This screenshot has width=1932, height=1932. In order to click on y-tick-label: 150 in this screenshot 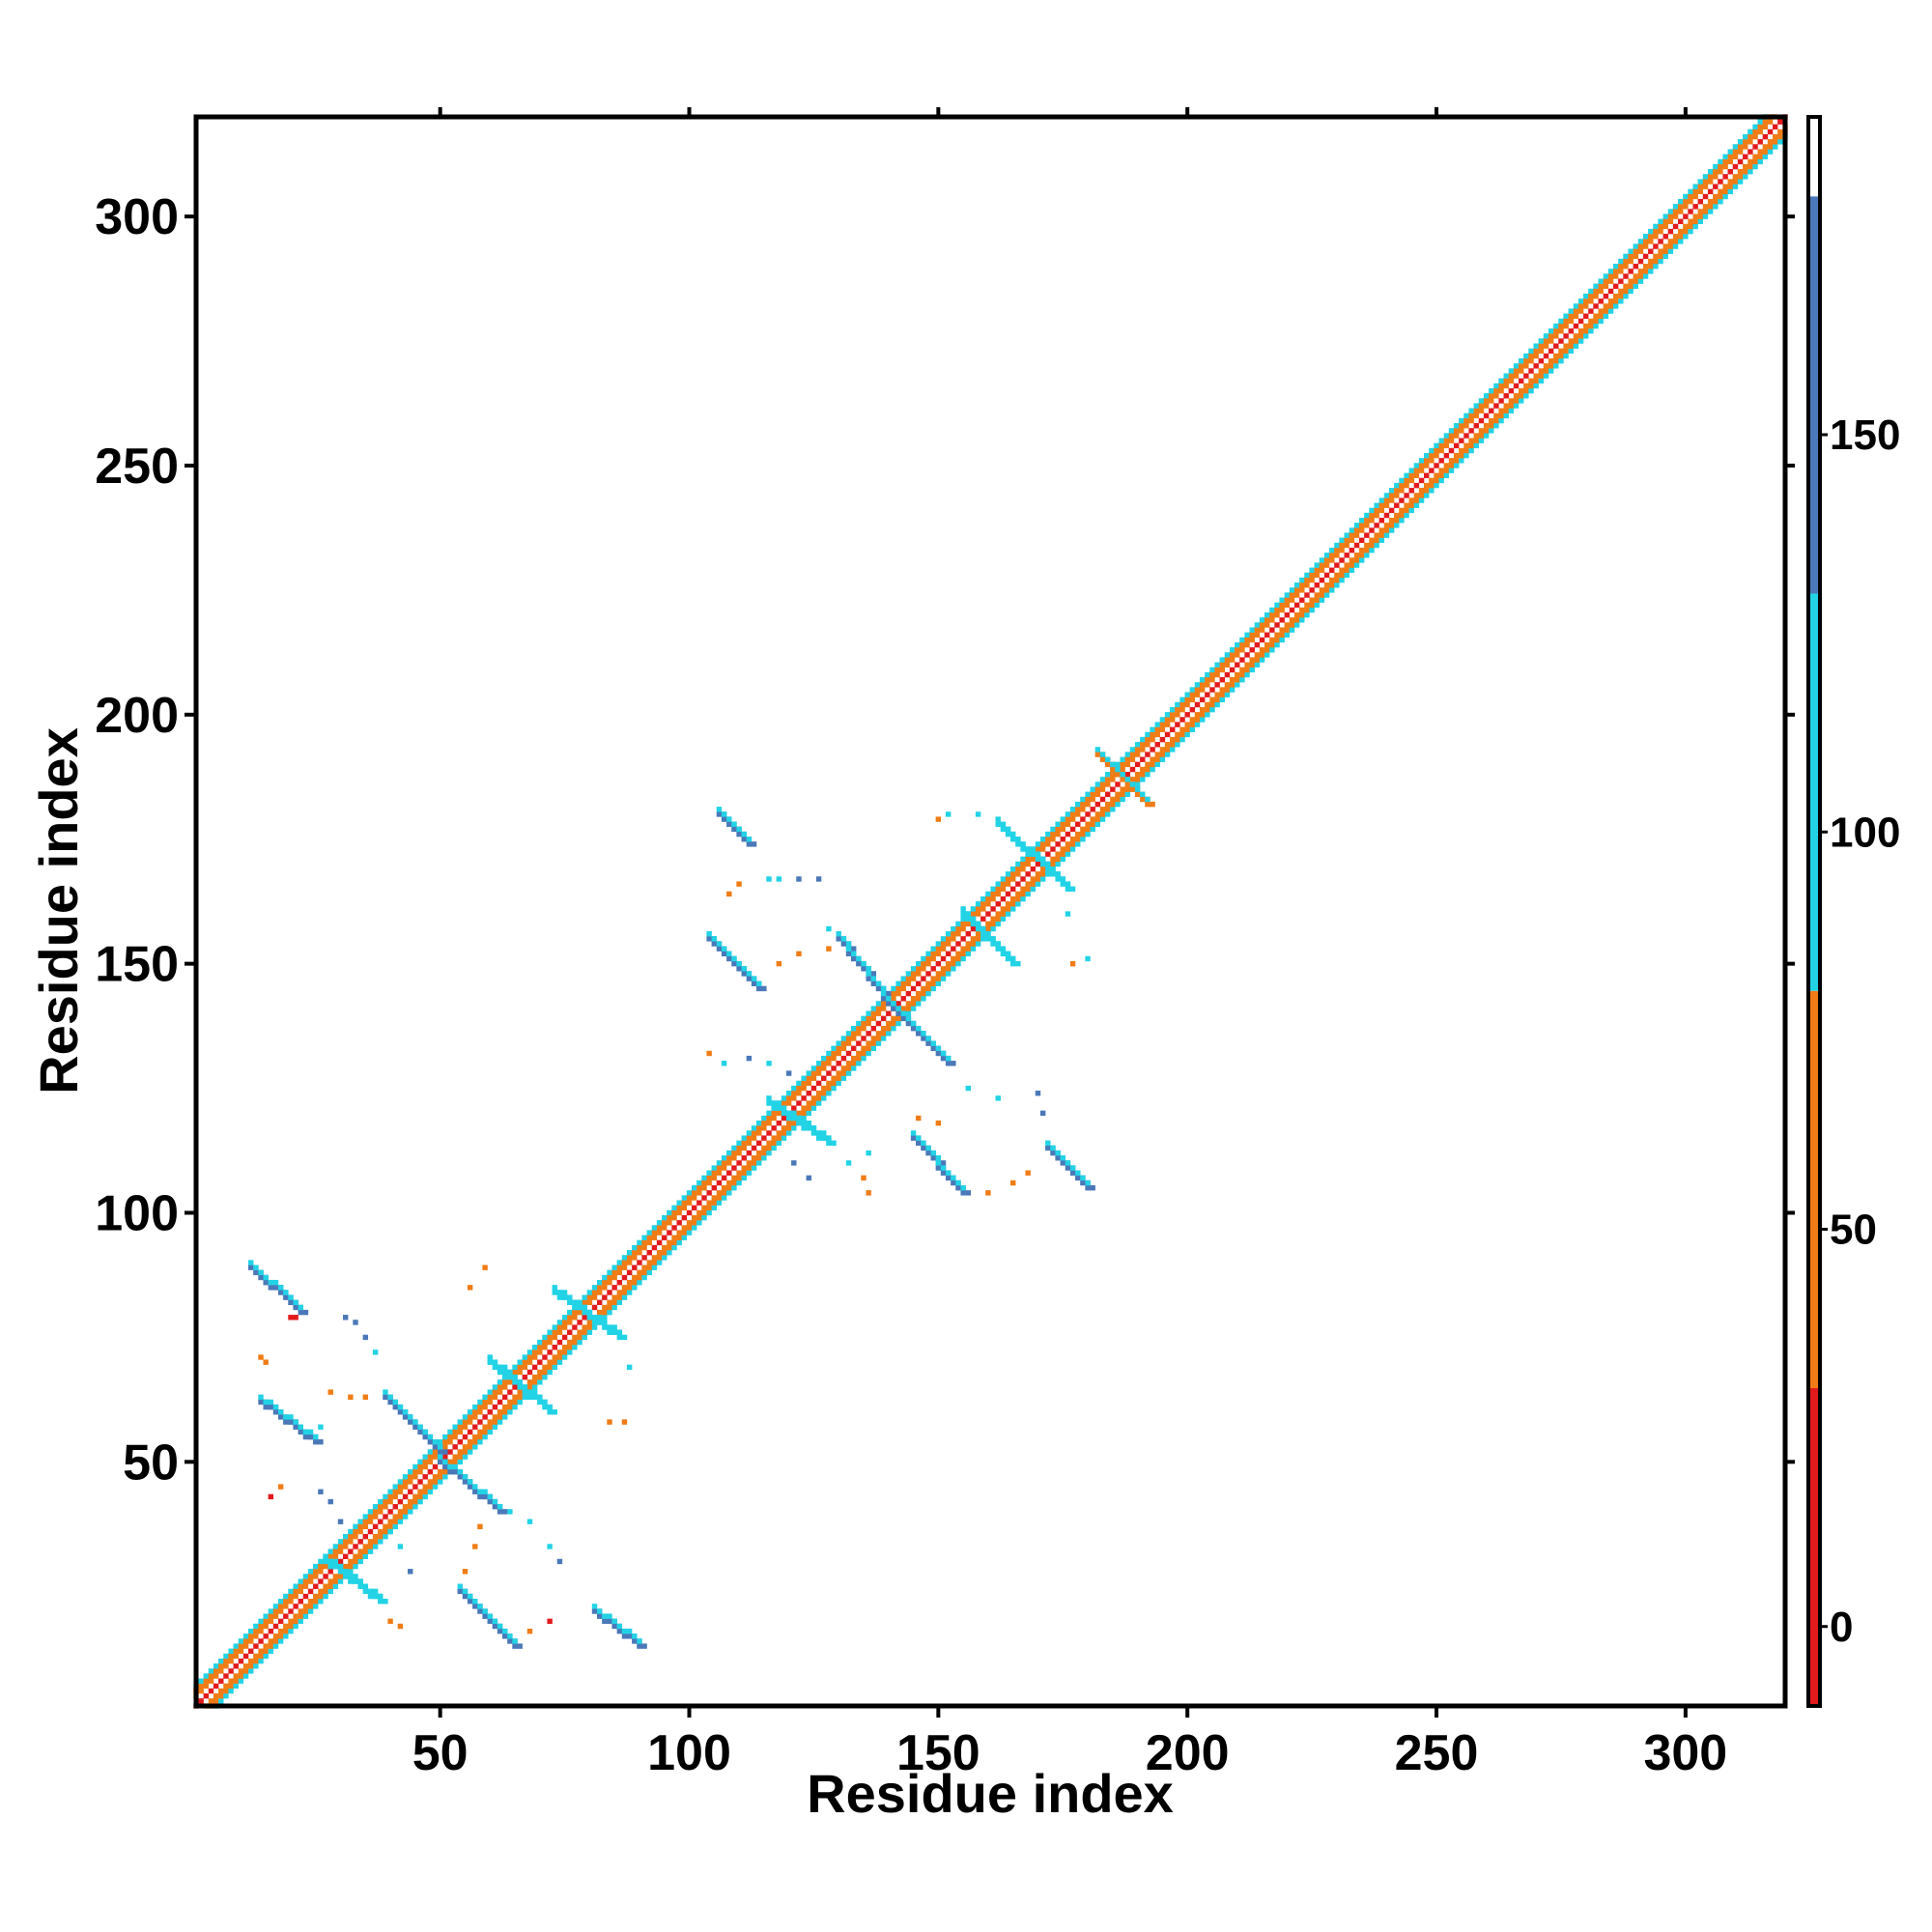, I will do `click(137, 965)`.